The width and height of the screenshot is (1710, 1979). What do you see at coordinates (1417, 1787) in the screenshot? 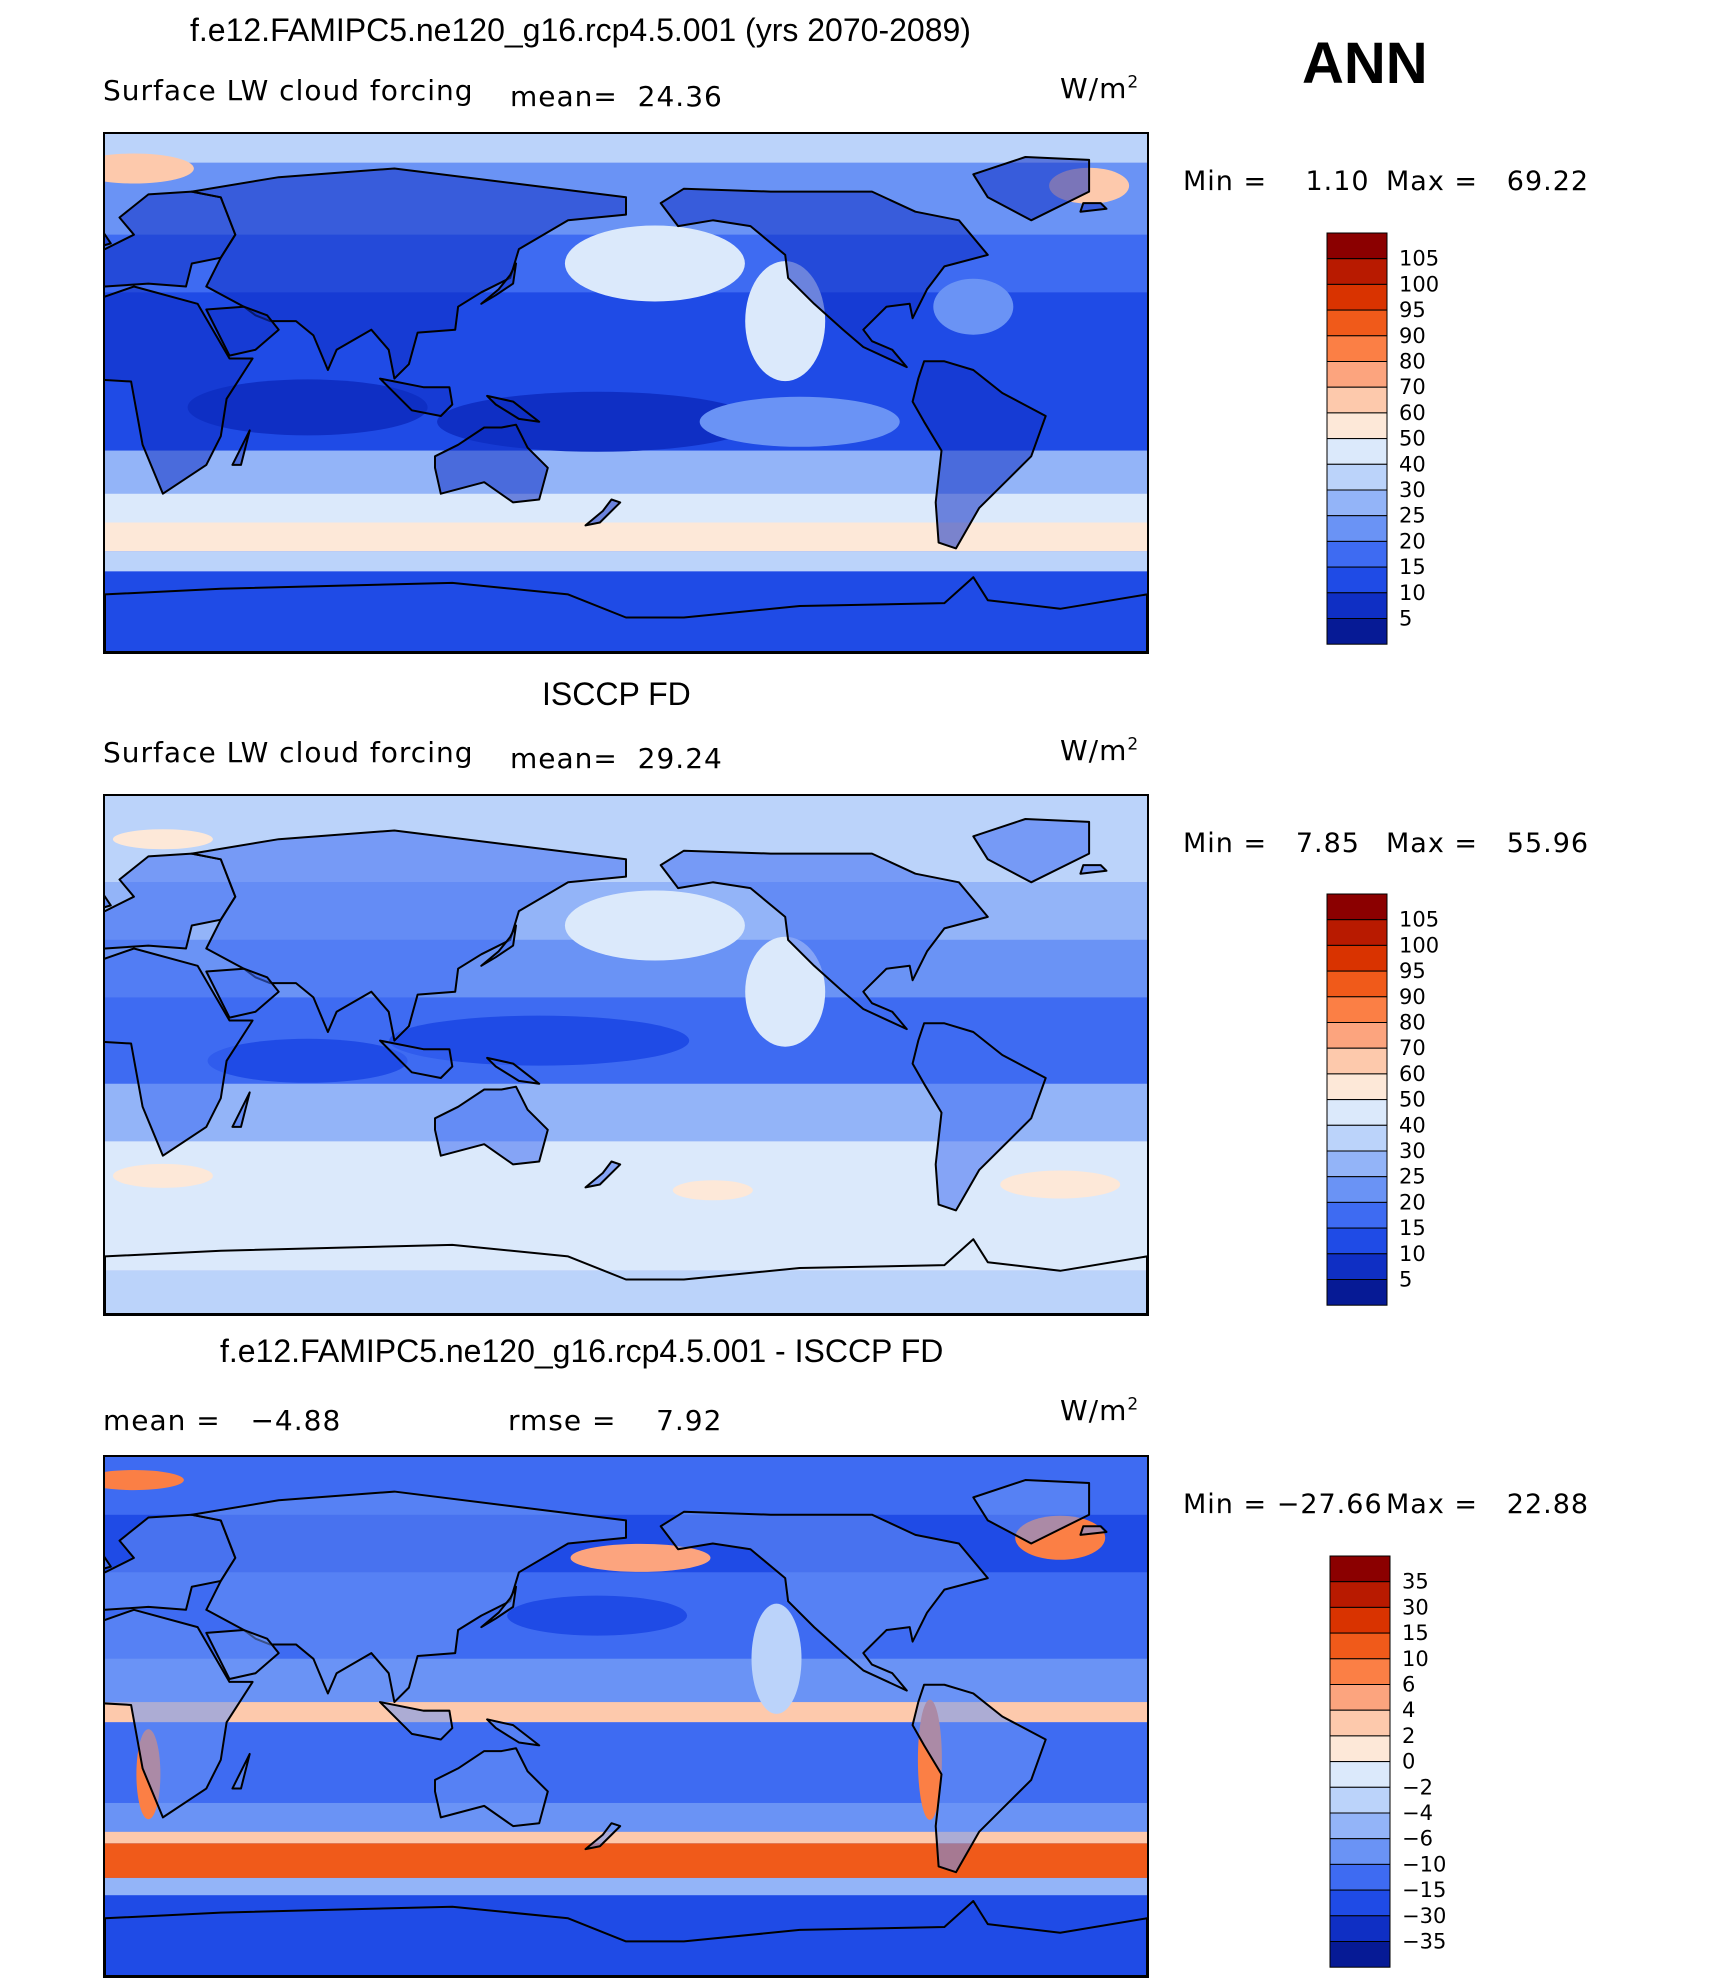
I see `colorbar-tick-label: −2` at bounding box center [1417, 1787].